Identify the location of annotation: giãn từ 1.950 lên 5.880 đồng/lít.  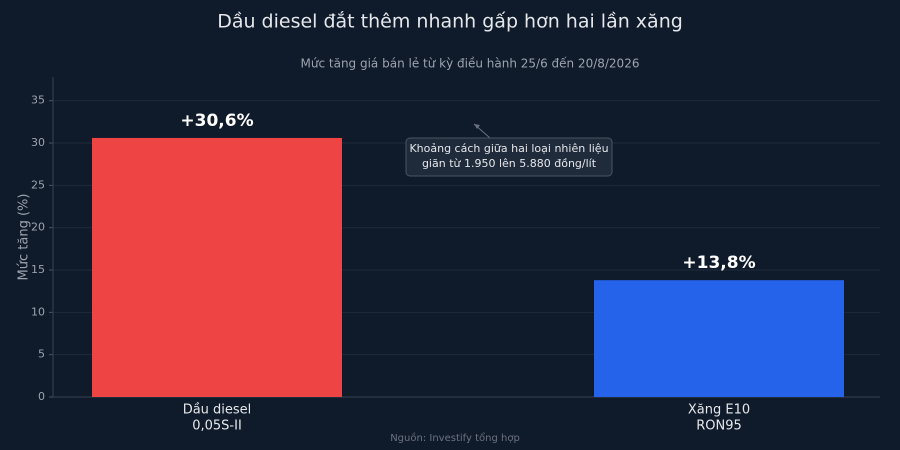
(509, 163).